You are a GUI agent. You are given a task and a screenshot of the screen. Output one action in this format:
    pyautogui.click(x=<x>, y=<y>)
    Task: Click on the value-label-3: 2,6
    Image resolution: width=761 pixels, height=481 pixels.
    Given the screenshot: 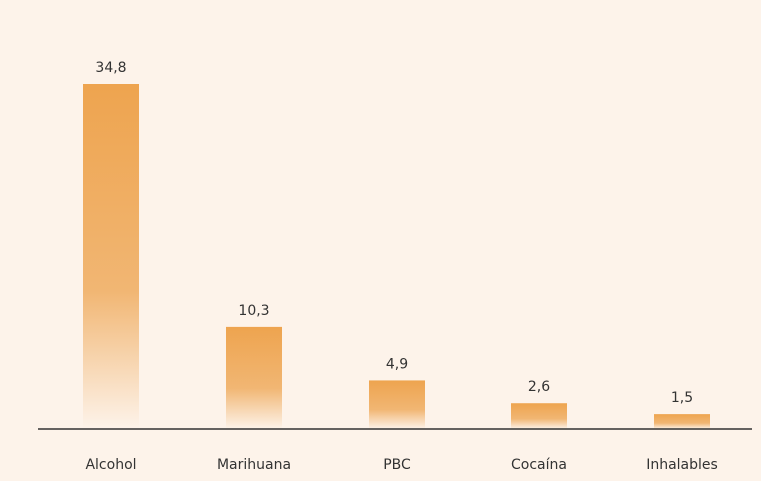 What is the action you would take?
    pyautogui.click(x=539, y=387)
    